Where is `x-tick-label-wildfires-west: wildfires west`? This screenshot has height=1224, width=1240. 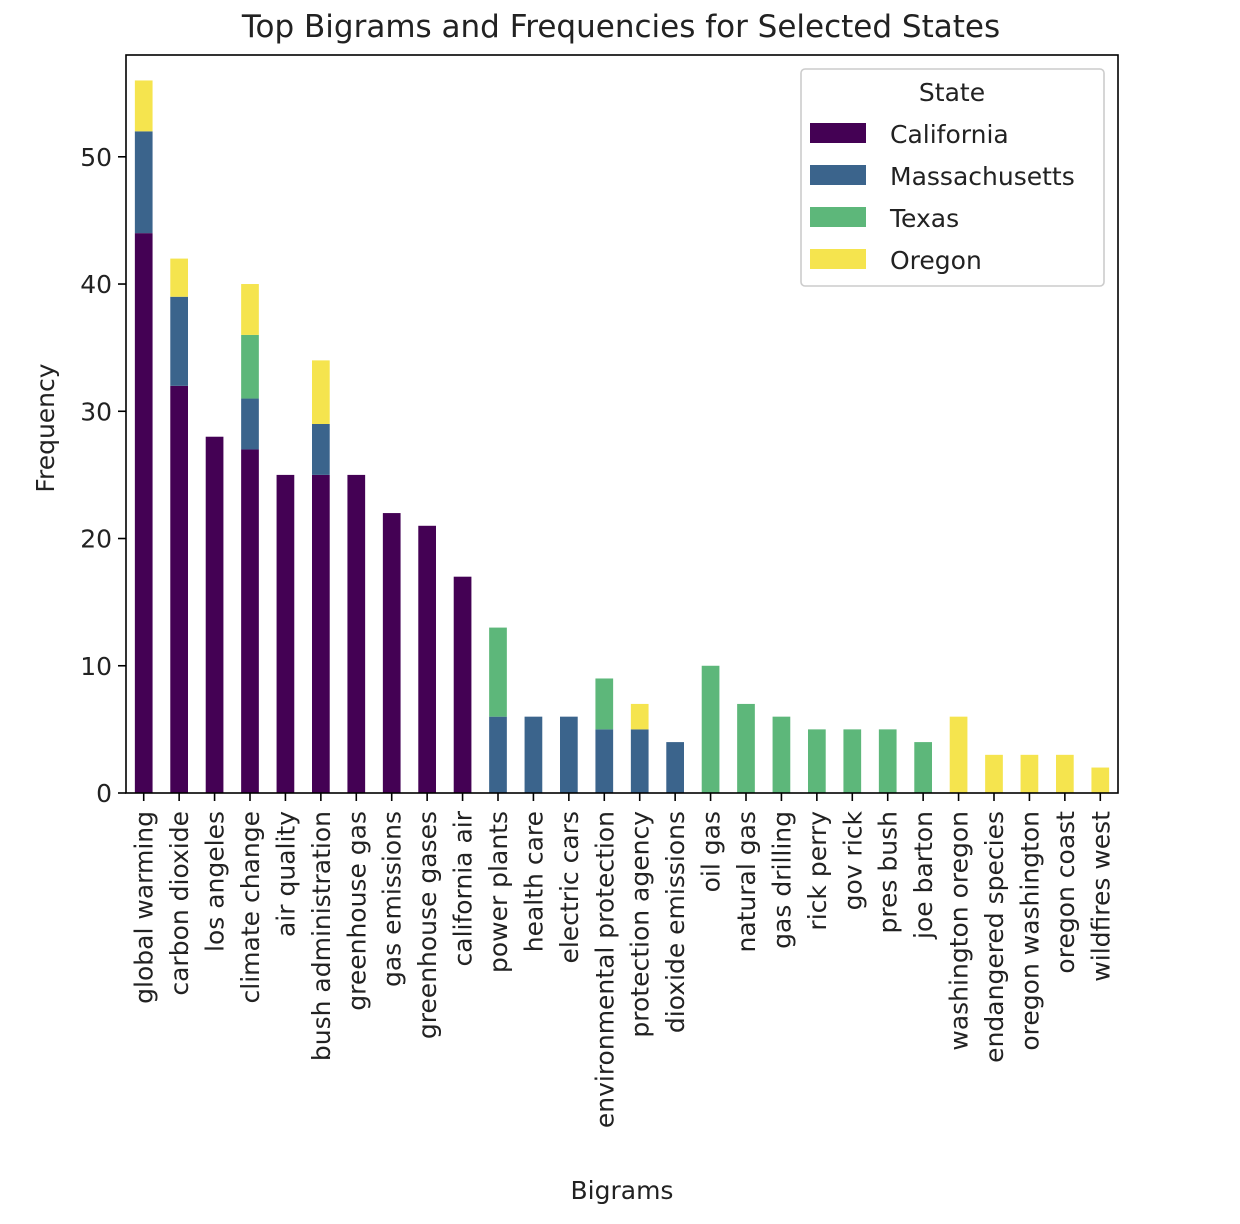 x-tick-label-wildfires-west: wildfires west is located at coordinates (1100, 896).